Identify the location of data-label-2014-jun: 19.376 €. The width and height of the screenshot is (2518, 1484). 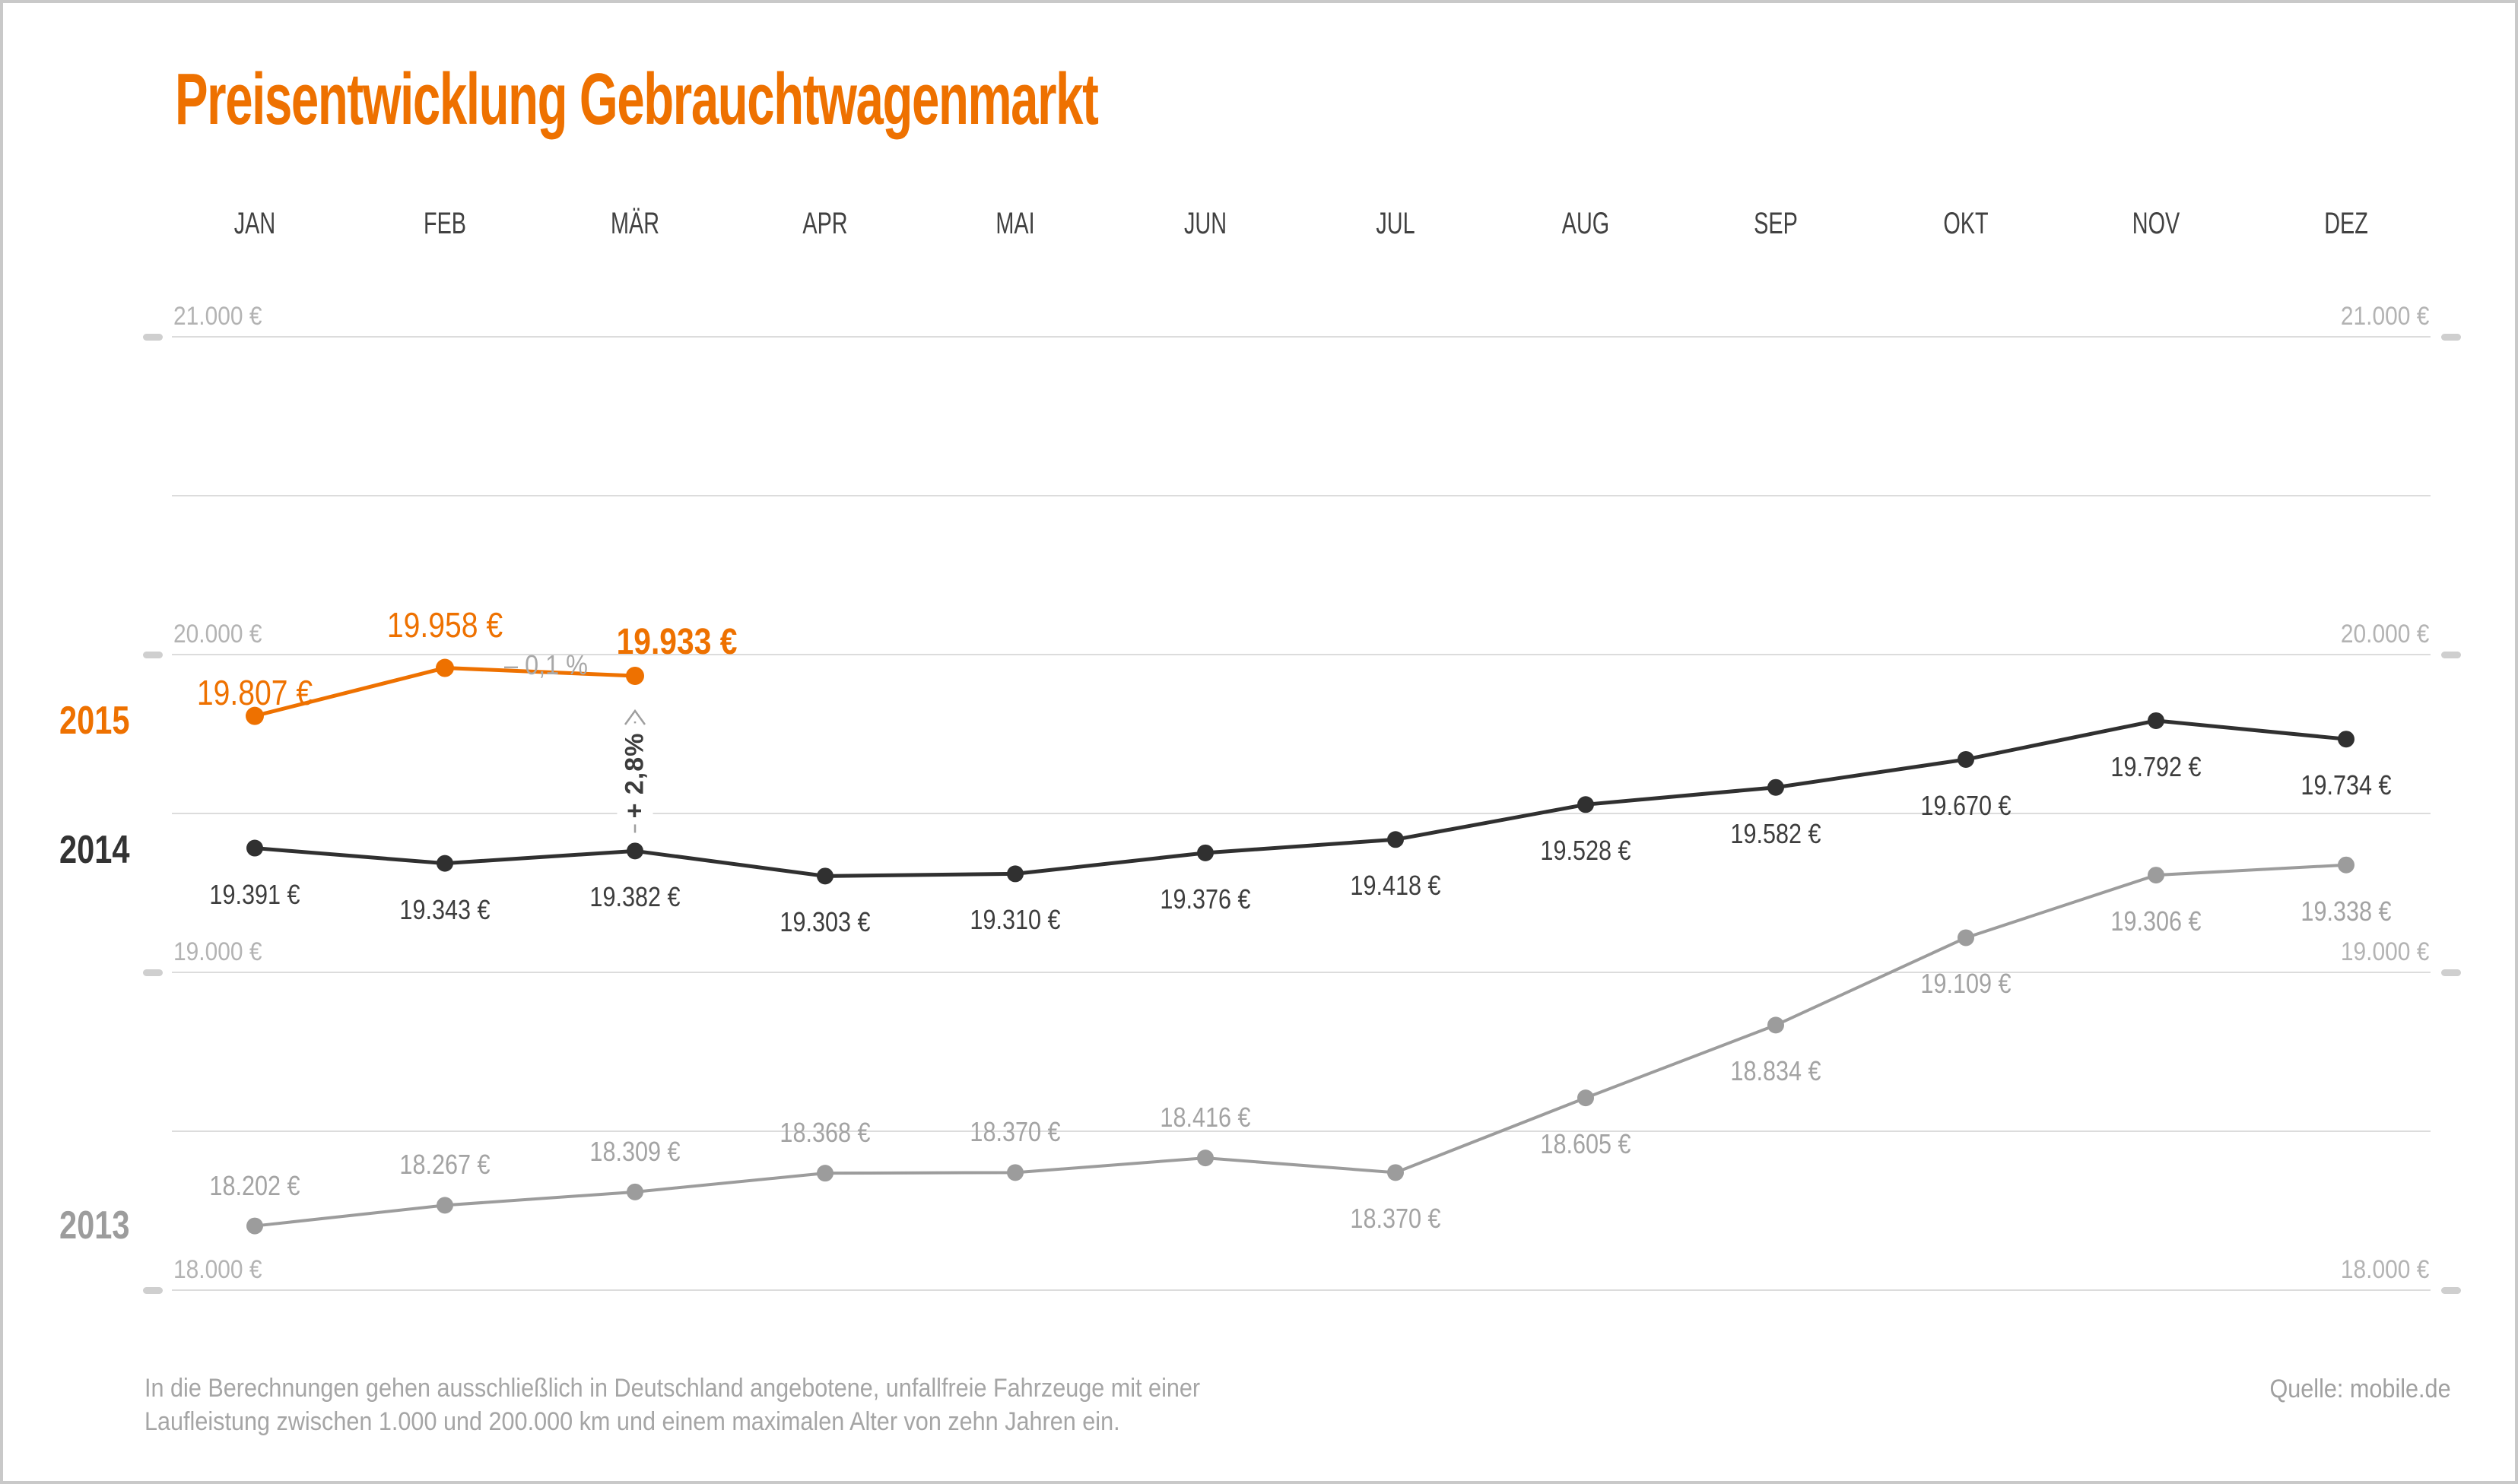
(1205, 899).